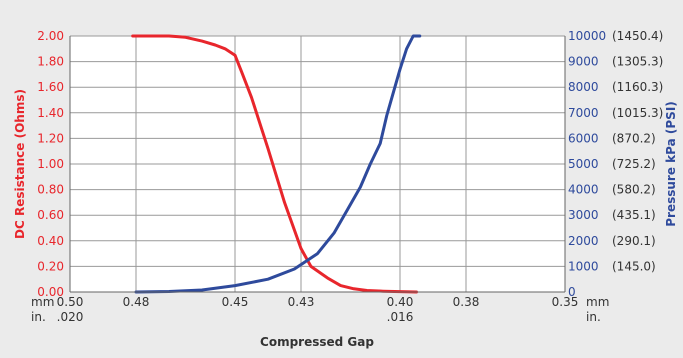 The image size is (683, 358). What do you see at coordinates (634, 190) in the screenshot?
I see `y-right-tick-label-psi: (580.2)` at bounding box center [634, 190].